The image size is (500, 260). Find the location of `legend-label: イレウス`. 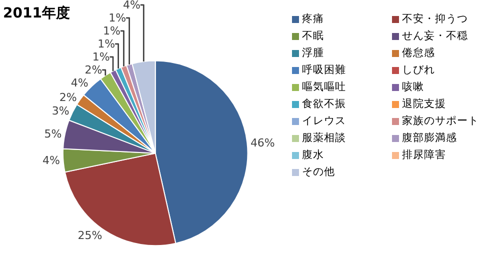

legend-label: イレウス is located at coordinates (324, 121).